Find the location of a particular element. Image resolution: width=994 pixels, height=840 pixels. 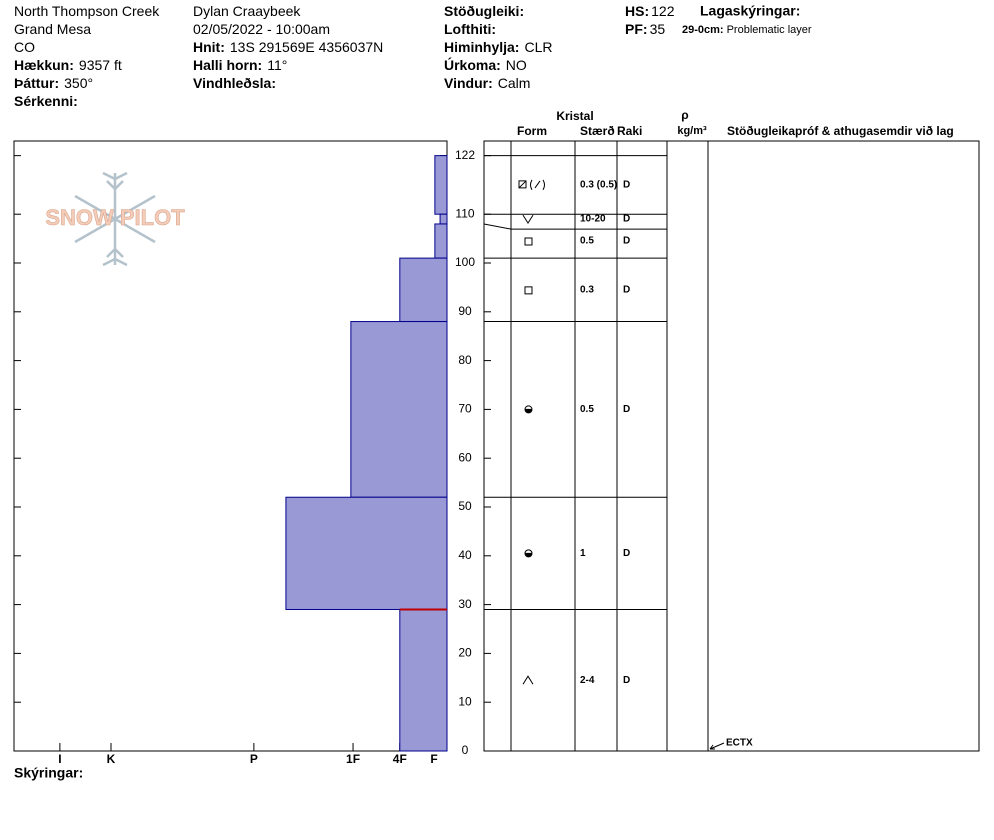

field-label: HS: is located at coordinates (637, 11).